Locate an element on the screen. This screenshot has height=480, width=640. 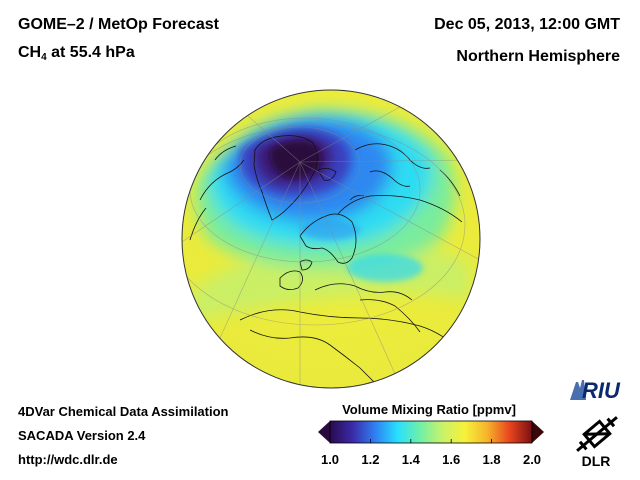
riu-logo: RIU is located at coordinates (595, 390).